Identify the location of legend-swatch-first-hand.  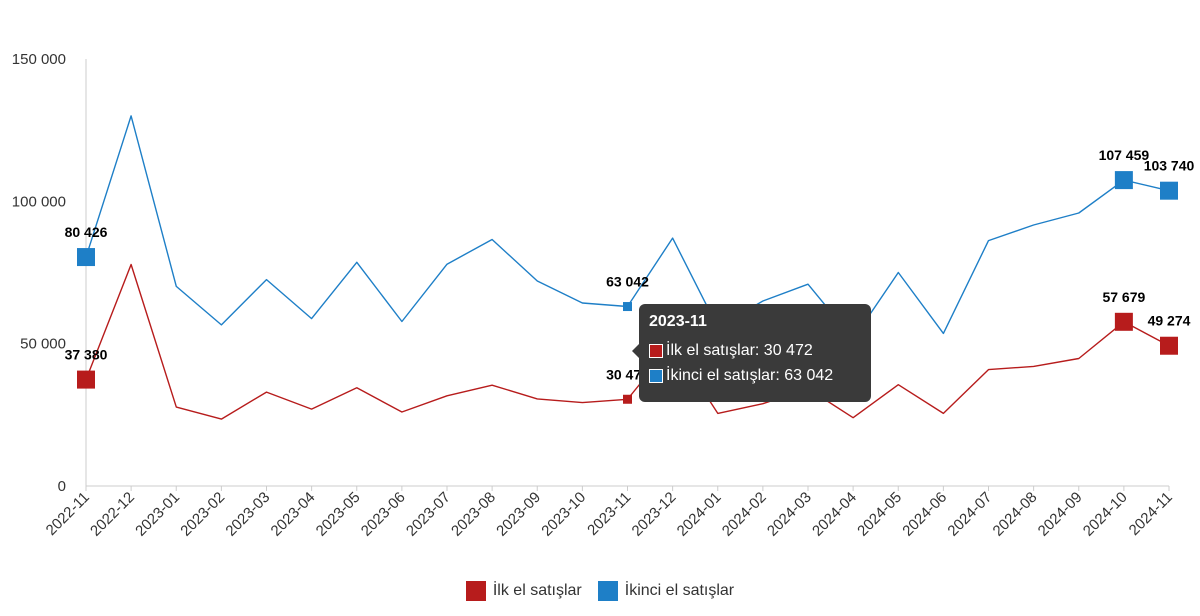
(475, 591).